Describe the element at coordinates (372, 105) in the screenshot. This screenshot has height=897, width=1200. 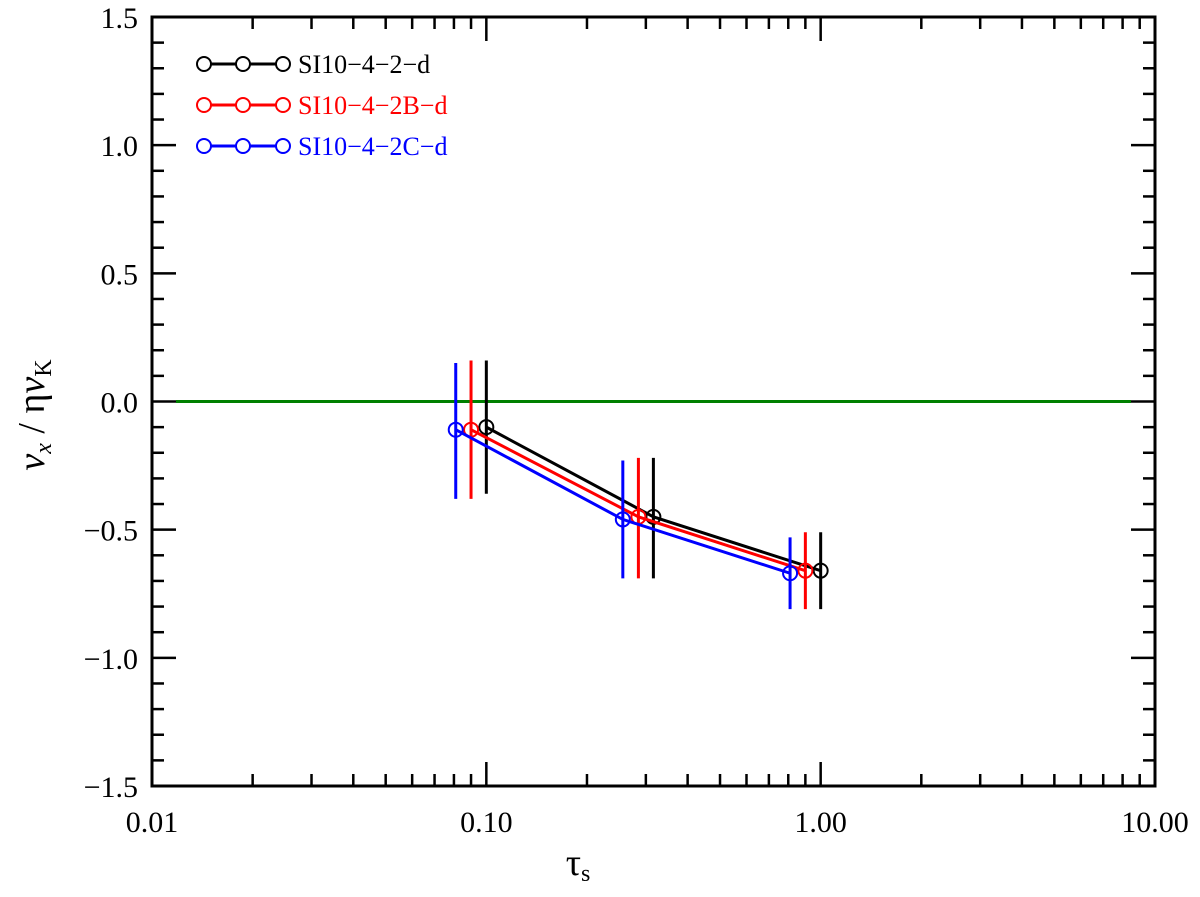
I see `legend-label: SI10−4−2B−d` at that location.